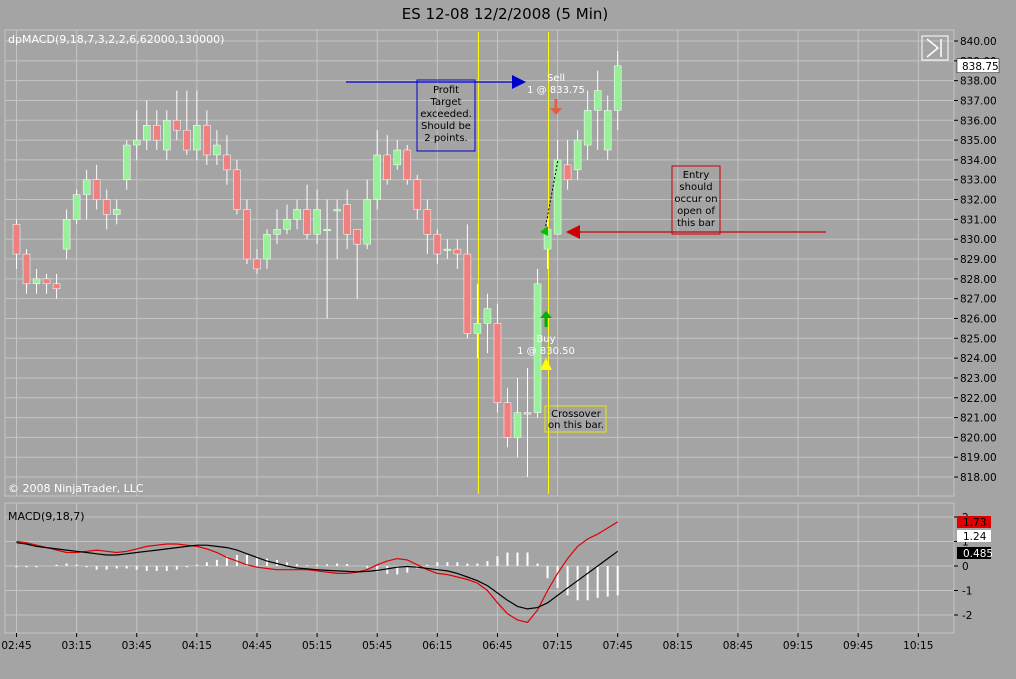 The width and height of the screenshot is (1016, 679). Describe the element at coordinates (978, 399) in the screenshot. I see `price-axis-label: 822.00` at that location.